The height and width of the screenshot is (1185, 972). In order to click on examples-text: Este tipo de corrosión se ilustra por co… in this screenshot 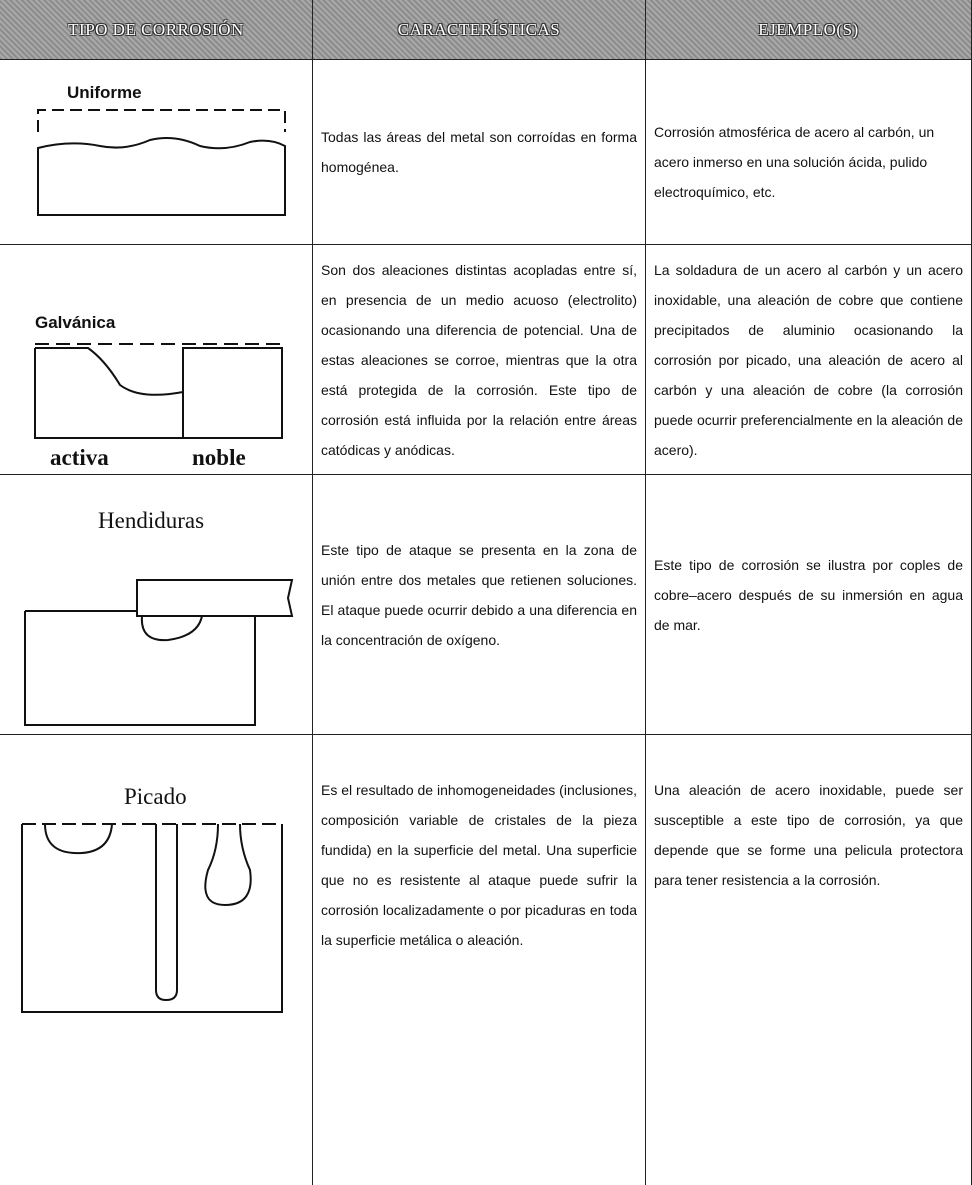, I will do `click(808, 594)`.